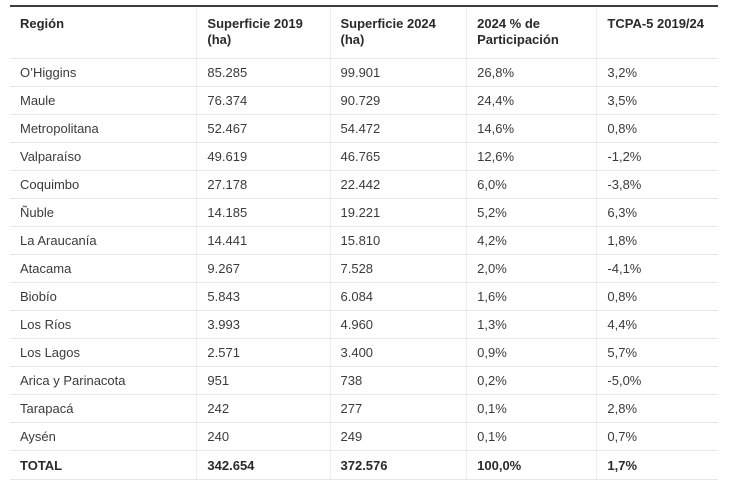  Describe the element at coordinates (657, 240) in the screenshot. I see `value-cell: 1,8%` at that location.